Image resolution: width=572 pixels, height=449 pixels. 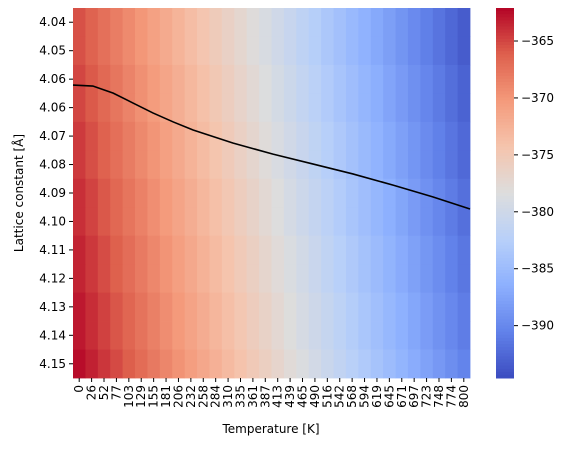 What do you see at coordinates (537, 41) in the screenshot?
I see `colorbar-tick-label: −365` at bounding box center [537, 41].